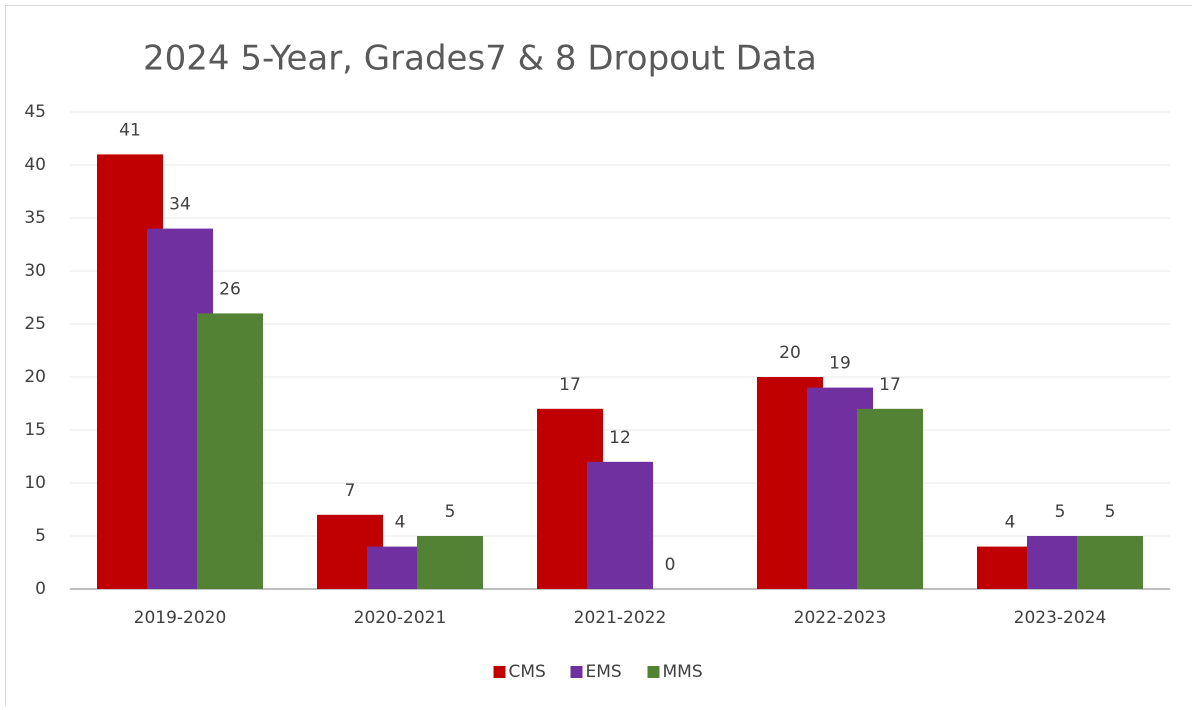 The width and height of the screenshot is (1192, 710). I want to click on y-tick-label: 10, so click(35, 483).